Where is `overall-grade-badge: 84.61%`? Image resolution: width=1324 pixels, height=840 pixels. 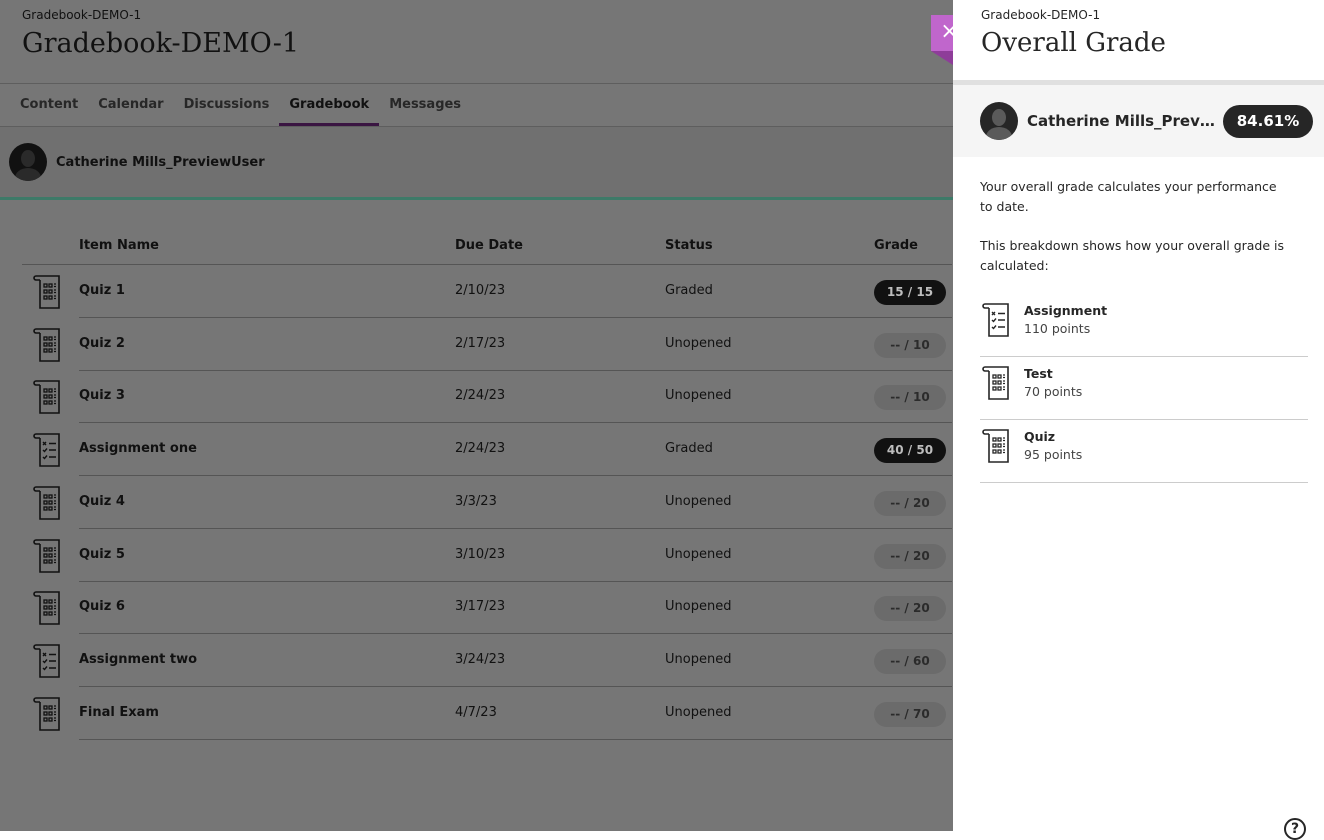
overall-grade-badge: 84.61% is located at coordinates (1268, 121).